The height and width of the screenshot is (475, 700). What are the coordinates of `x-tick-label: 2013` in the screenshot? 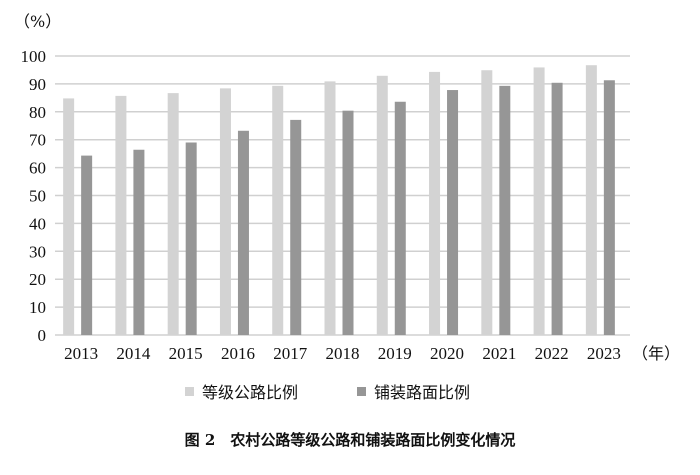 It's located at (81, 353).